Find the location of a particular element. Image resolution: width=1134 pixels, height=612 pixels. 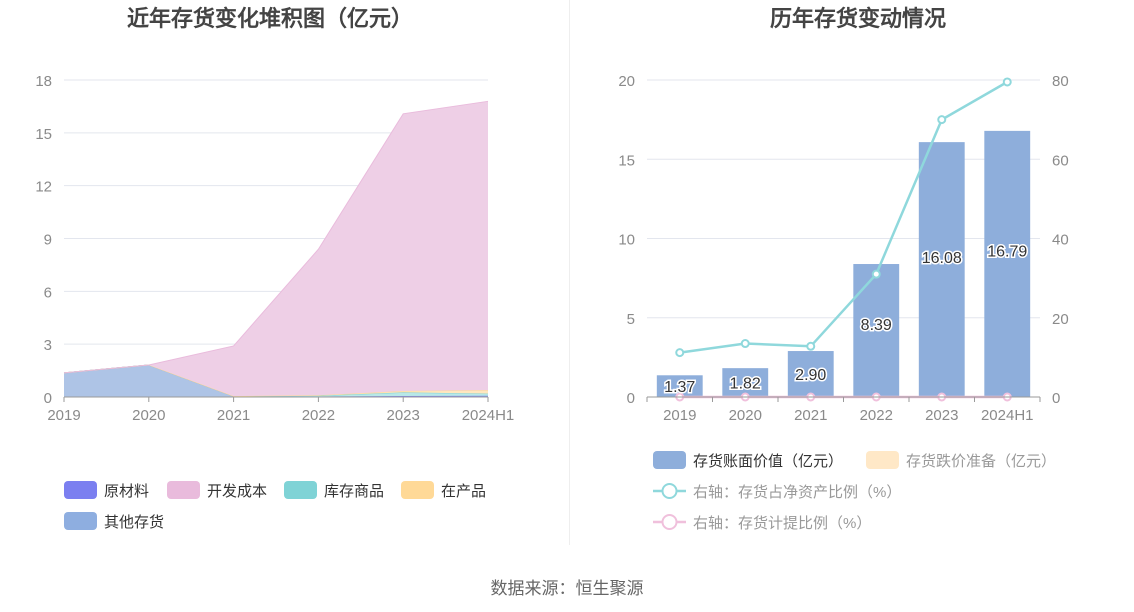

left-y-tick-label: 12 is located at coordinates (43, 187).